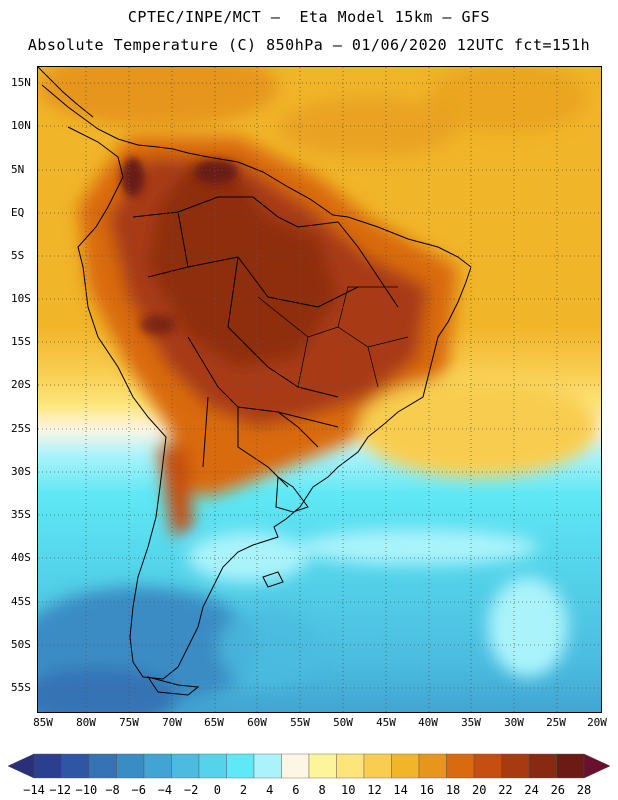 The image size is (618, 800). What do you see at coordinates (556, 722) in the screenshot?
I see `lon-label: 25W` at bounding box center [556, 722].